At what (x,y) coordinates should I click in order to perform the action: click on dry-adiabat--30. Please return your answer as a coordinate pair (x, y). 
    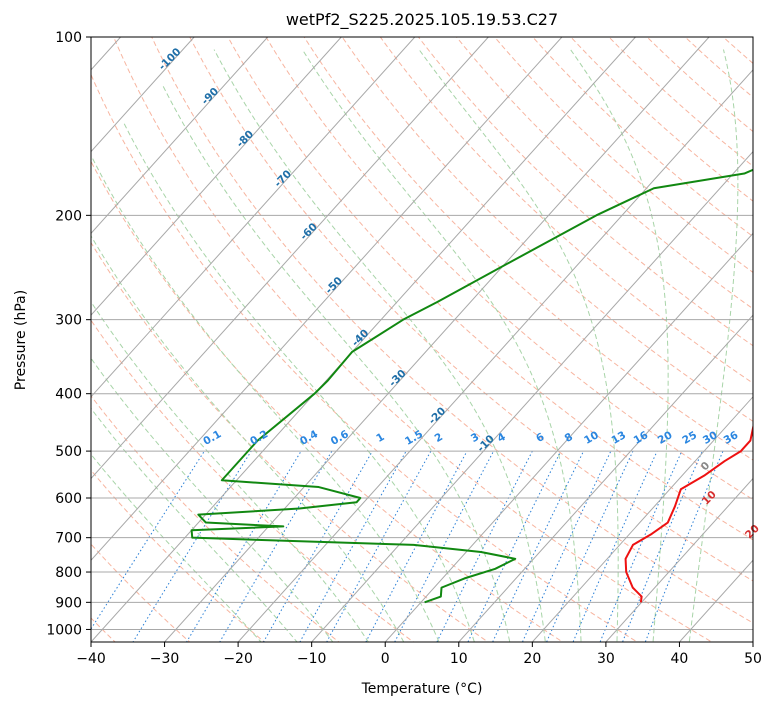
    Looking at the image, I should click on (141, 592).